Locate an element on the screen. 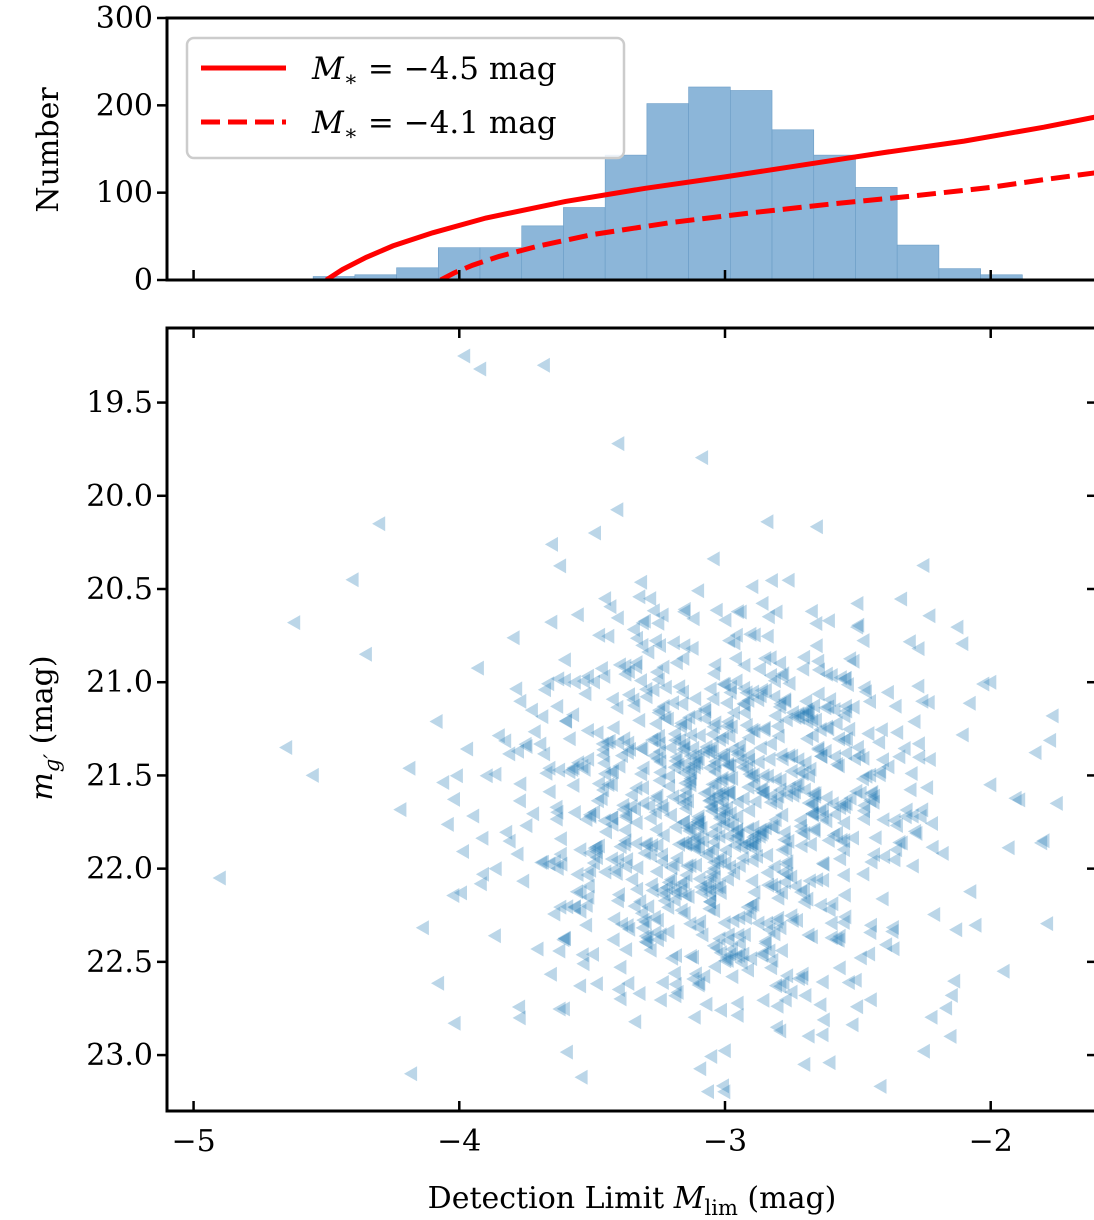 The image size is (1094, 1220). y-tick-label: 22.5 is located at coordinates (119, 962).